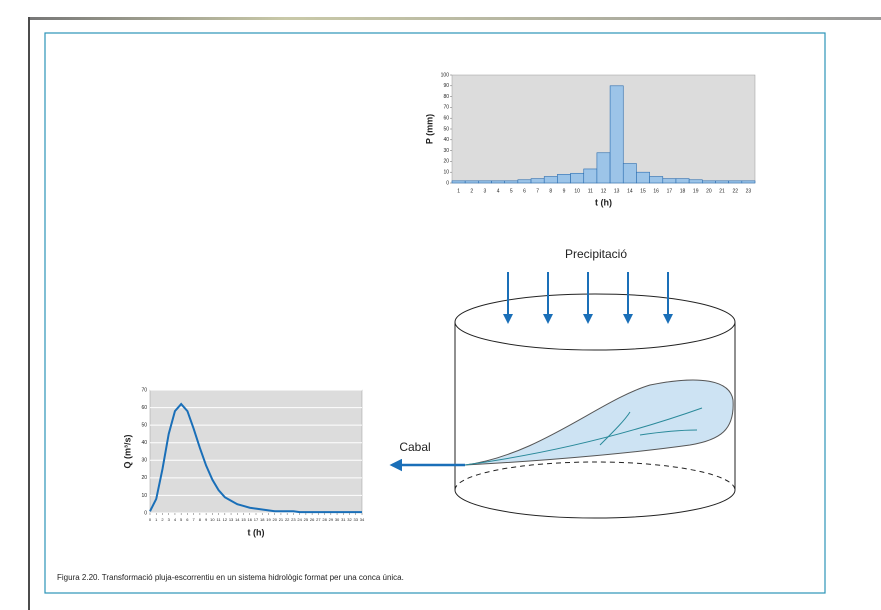 This screenshot has height=610, width=881. Describe the element at coordinates (599, 422) in the screenshot. I see `basin` at that location.